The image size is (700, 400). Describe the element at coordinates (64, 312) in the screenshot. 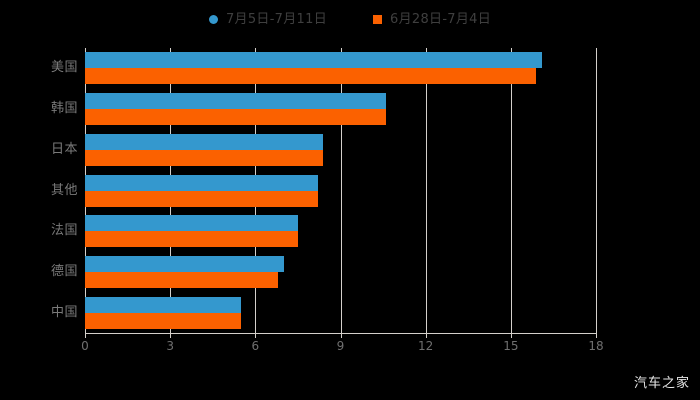

I see `category-label: 中国` at that location.